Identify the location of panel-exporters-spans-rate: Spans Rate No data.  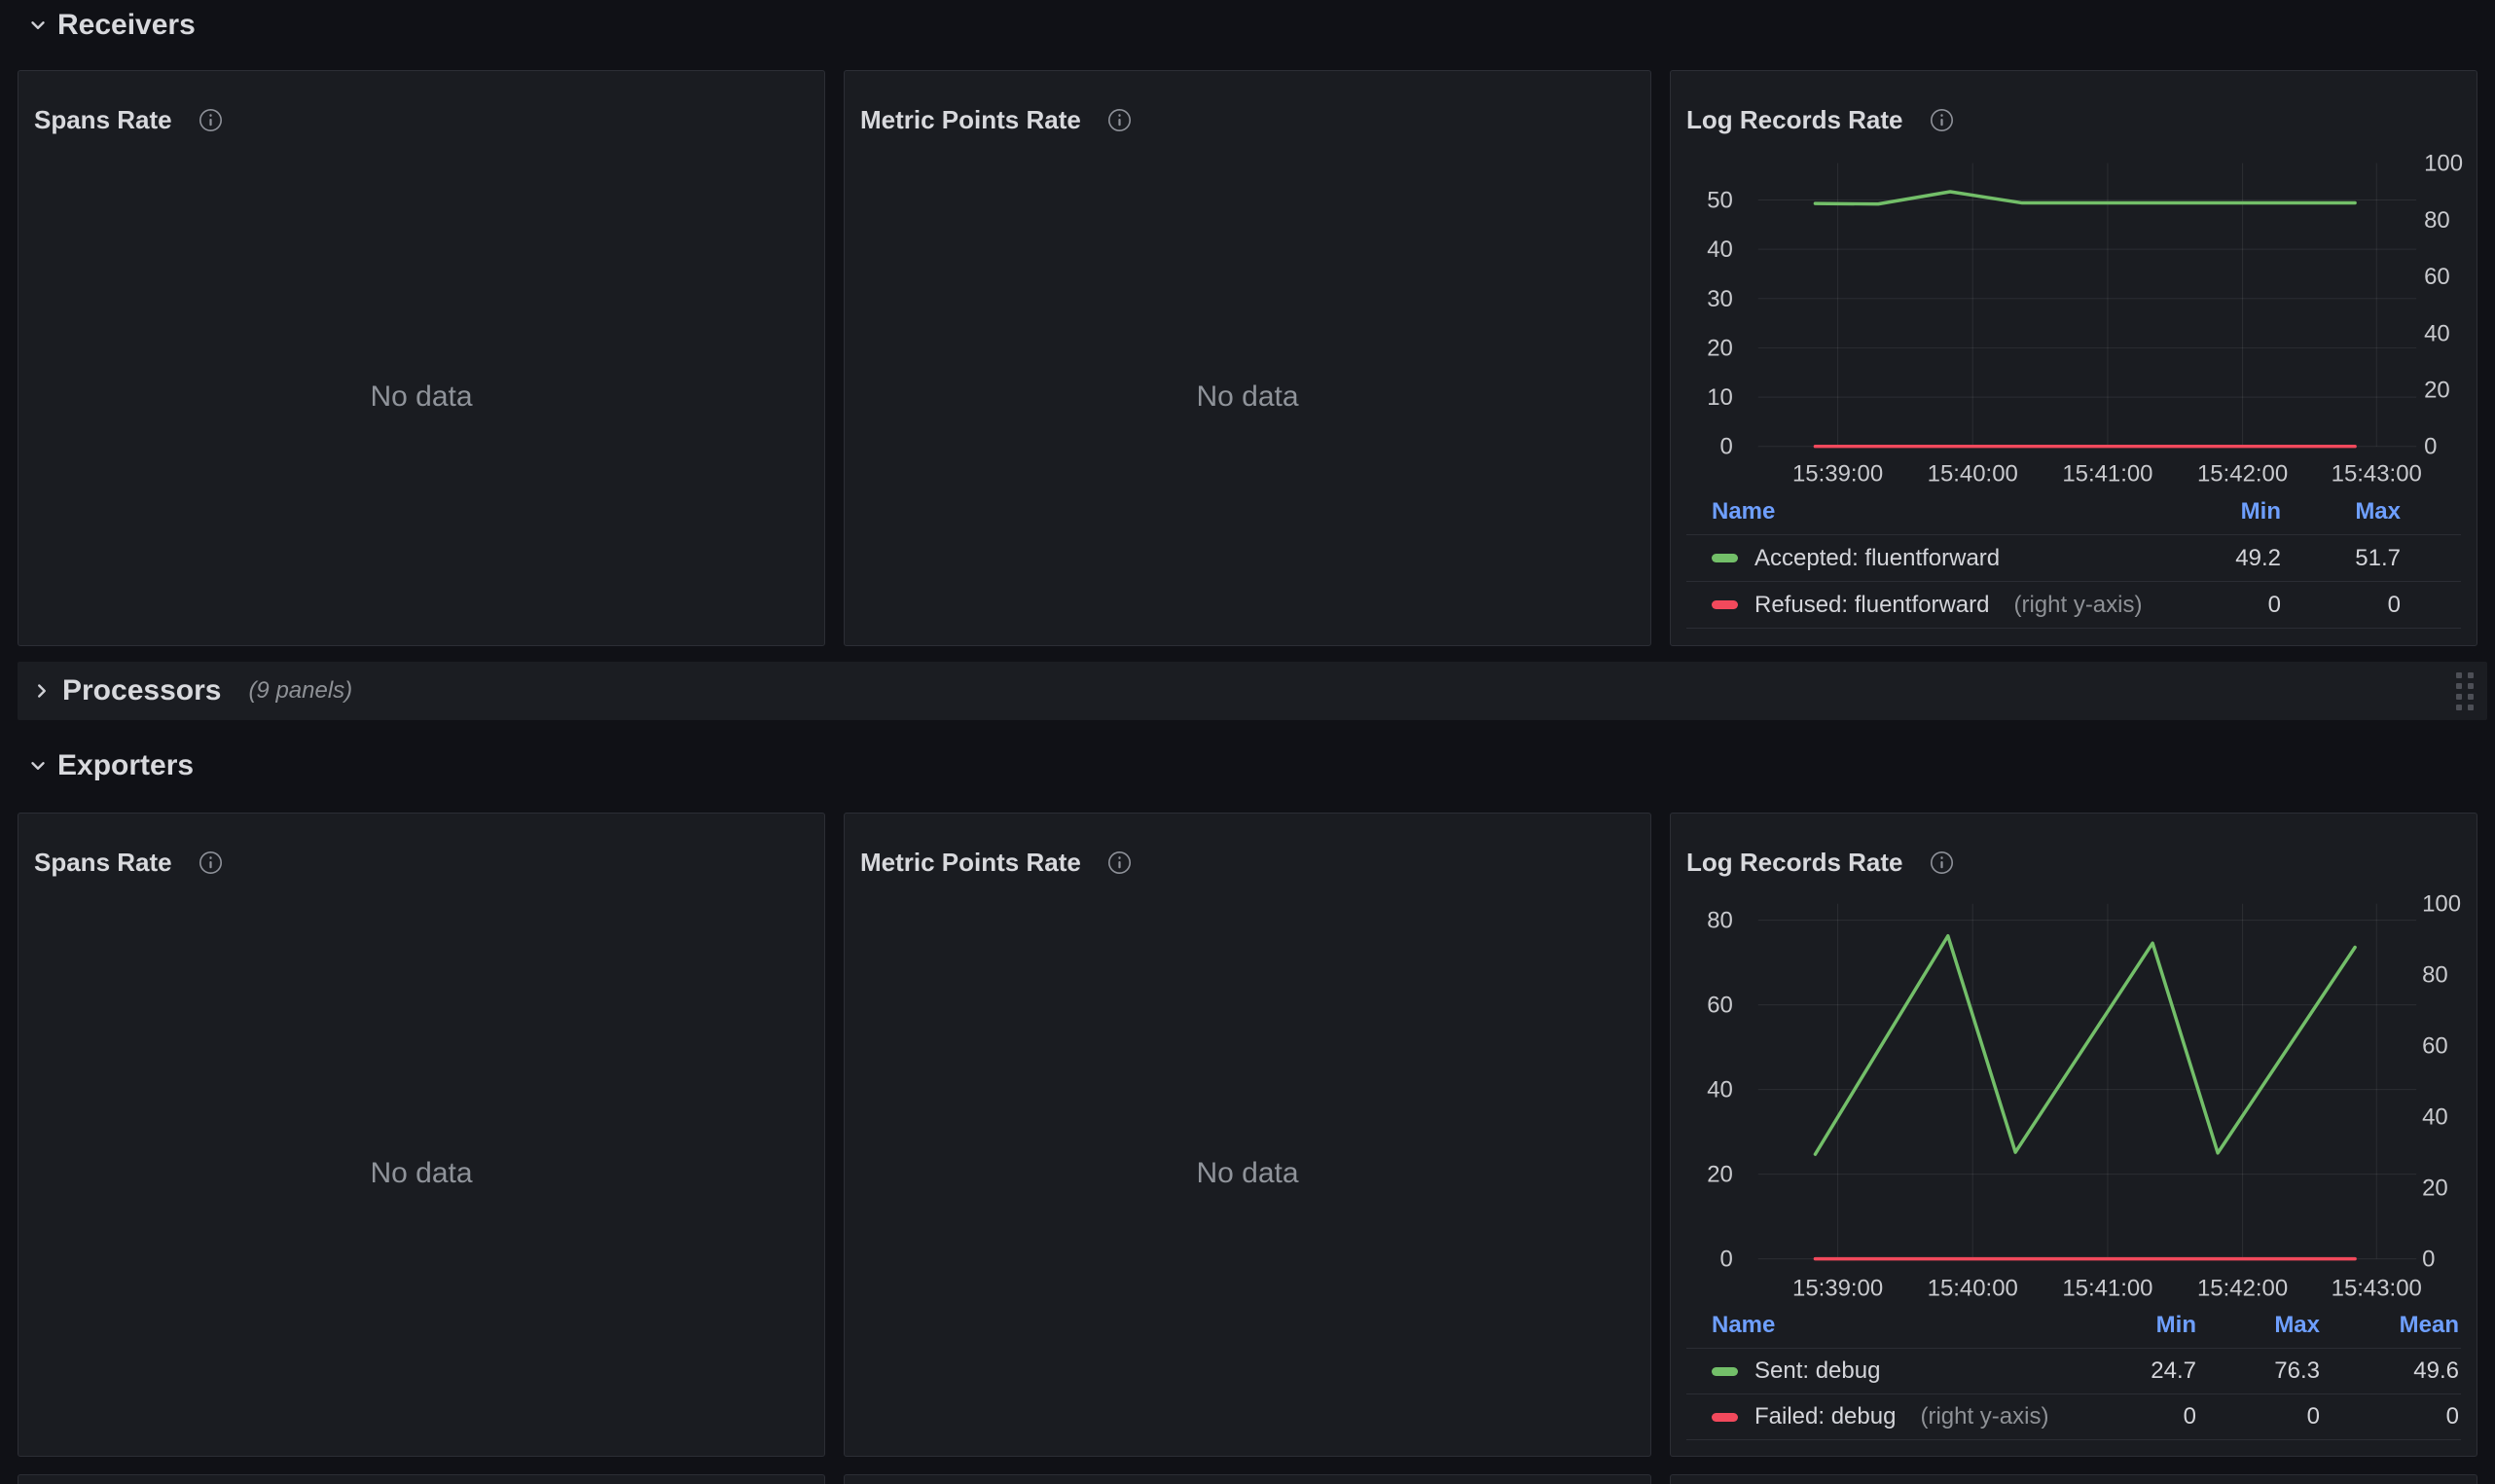
(421, 1135).